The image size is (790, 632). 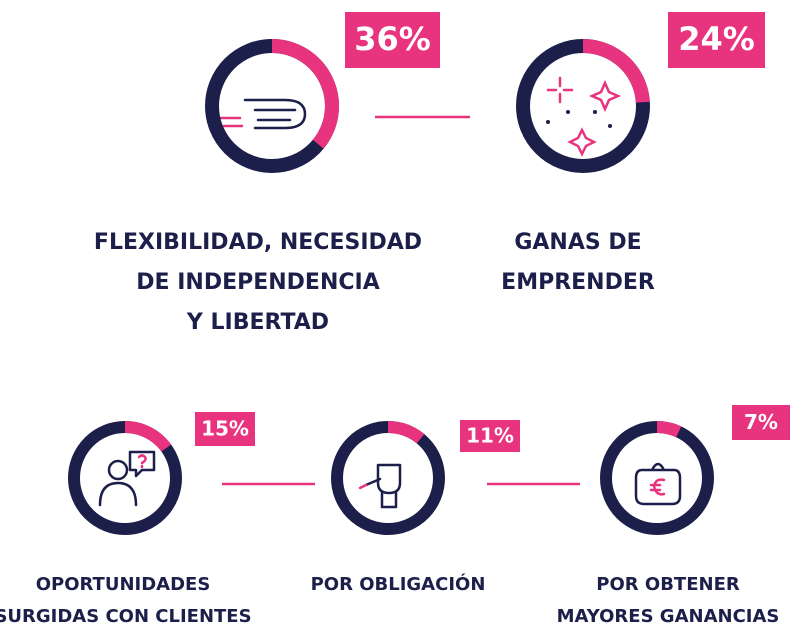 What do you see at coordinates (398, 584) in the screenshot?
I see `category-label: POR OBLIGACIÓN` at bounding box center [398, 584].